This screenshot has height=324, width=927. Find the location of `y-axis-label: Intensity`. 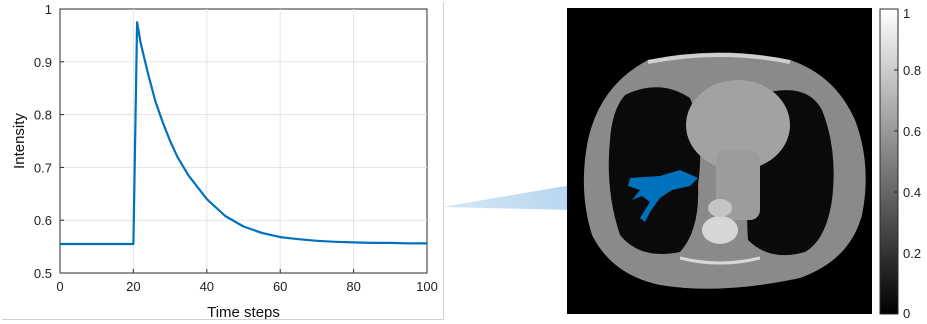

y-axis-label: Intensity is located at coordinates (19, 141).